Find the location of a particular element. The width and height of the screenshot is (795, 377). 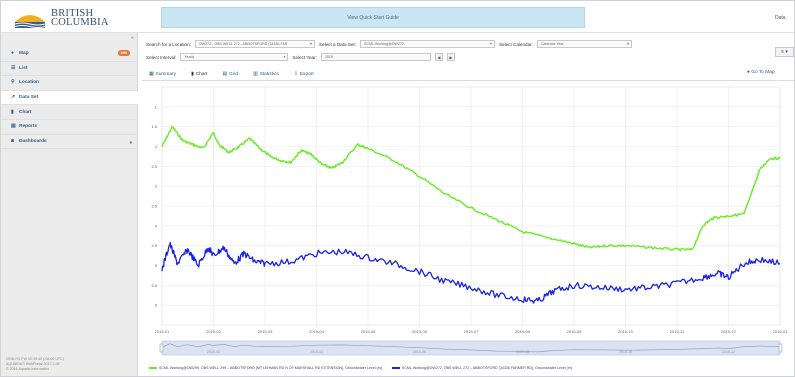

y-tick-label: 2 is located at coordinates (156, 146).